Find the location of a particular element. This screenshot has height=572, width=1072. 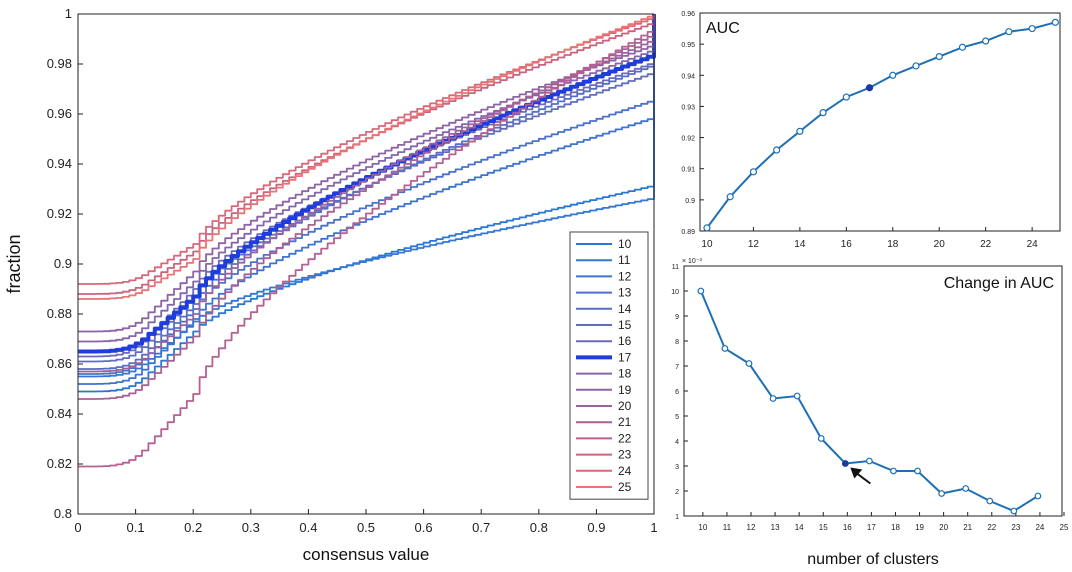

chart-title: Change in AUC is located at coordinates (999, 283).